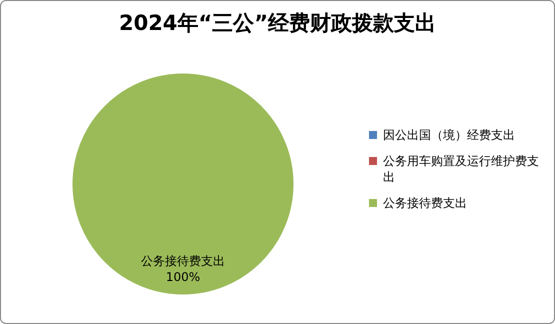 This screenshot has height=324, width=555. Describe the element at coordinates (425, 203) in the screenshot. I see `legend-label: 公务接待费支出` at that location.